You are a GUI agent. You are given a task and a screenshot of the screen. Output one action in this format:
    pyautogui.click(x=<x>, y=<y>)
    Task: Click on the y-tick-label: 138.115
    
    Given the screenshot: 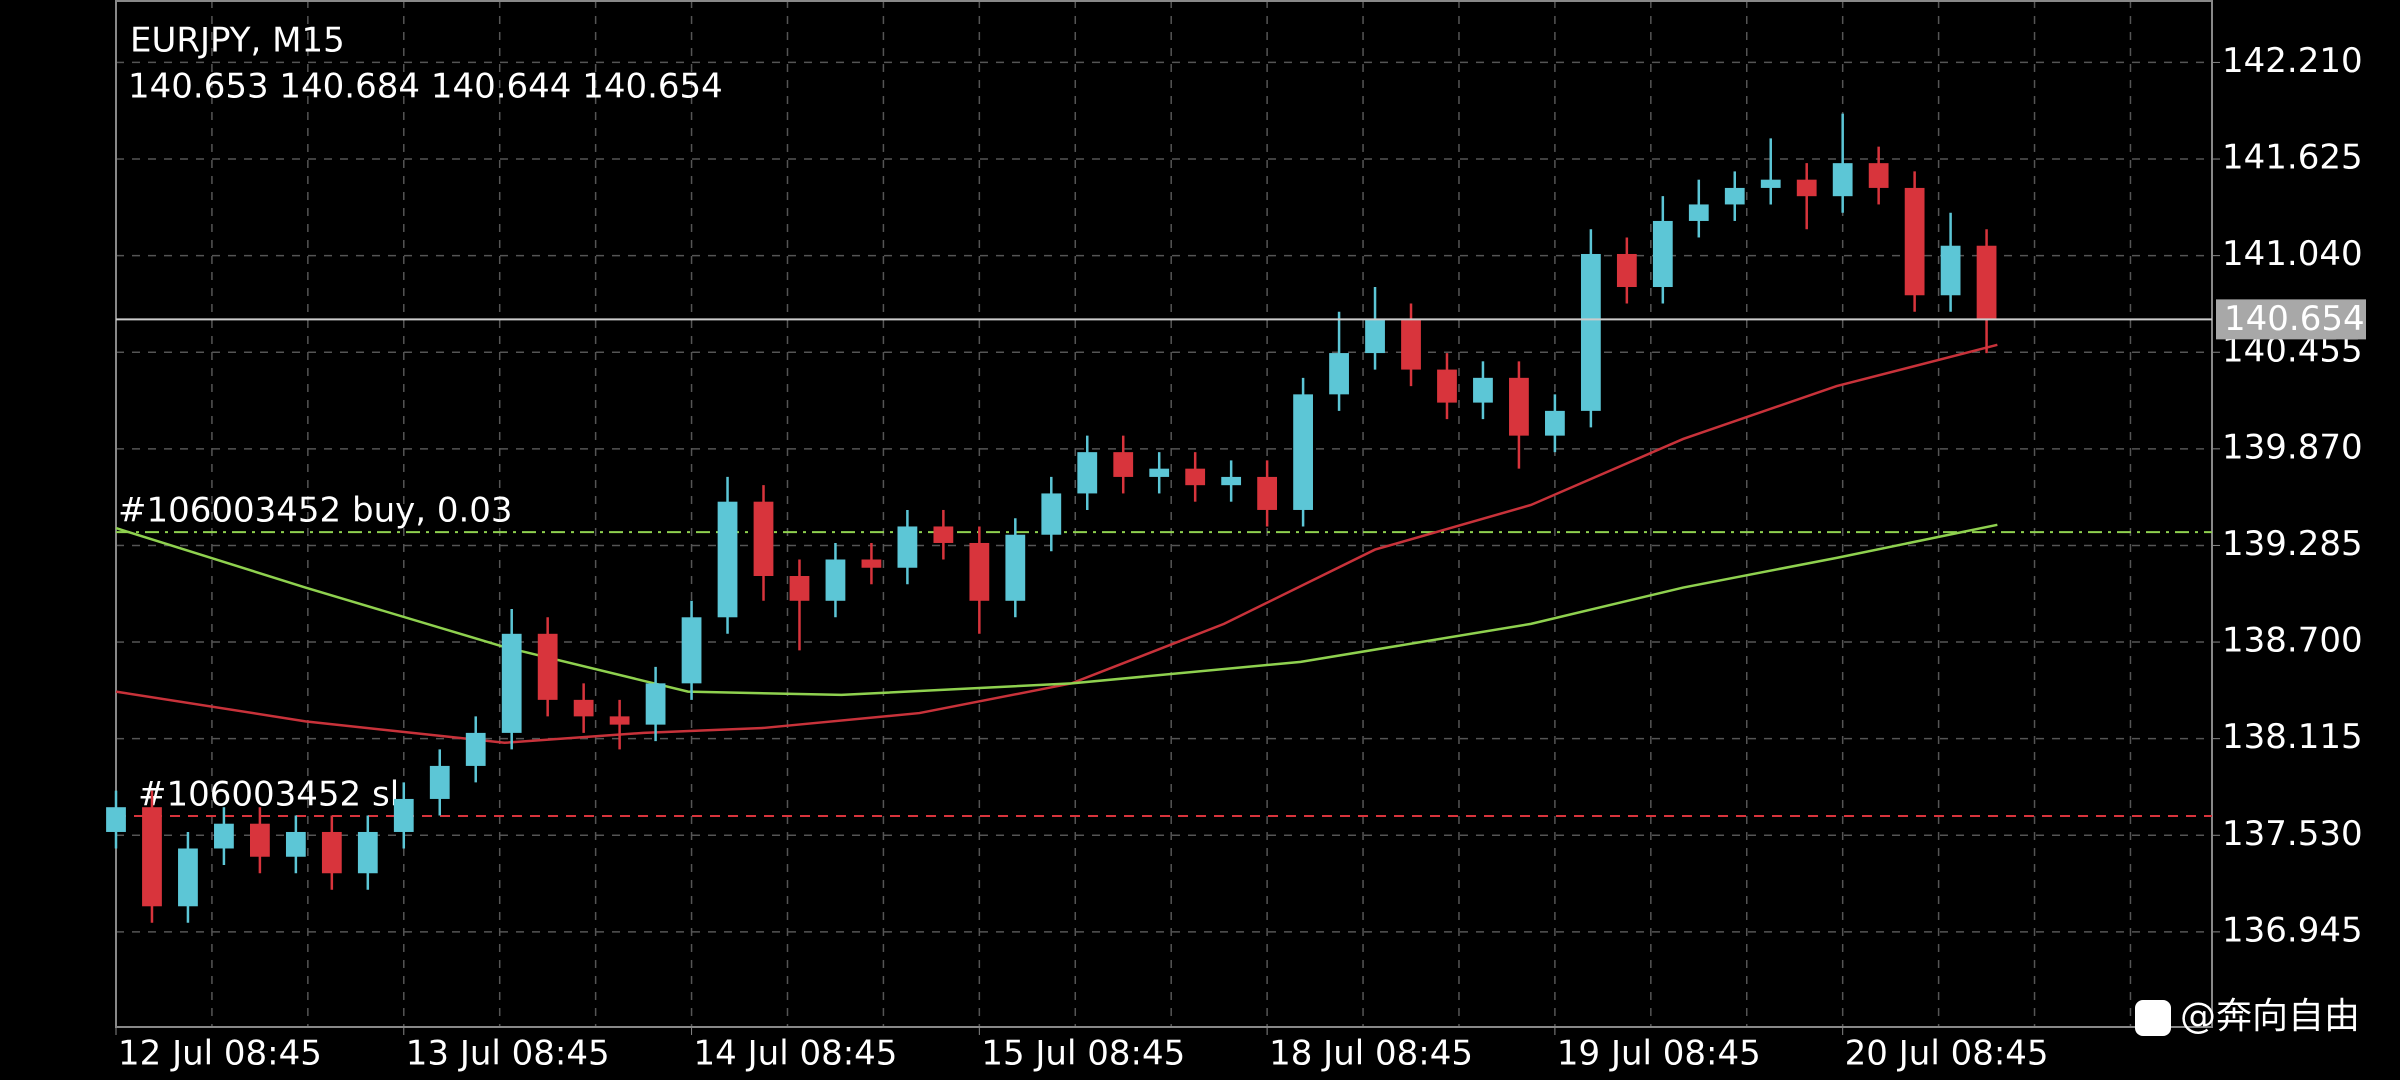 What is the action you would take?
    pyautogui.click(x=2292, y=737)
    